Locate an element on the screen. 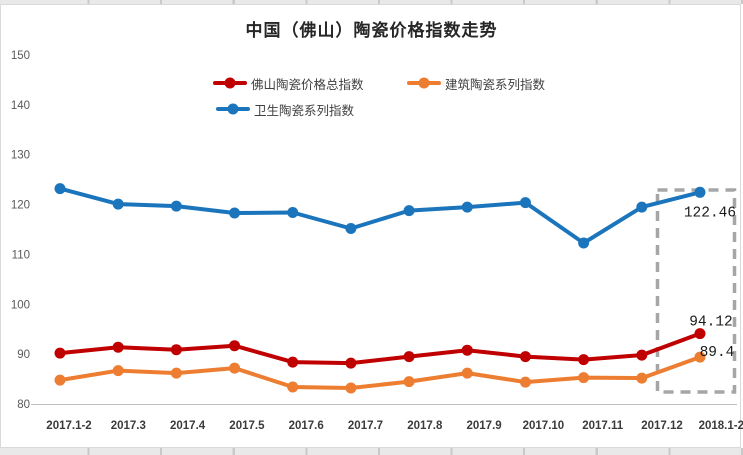  x-axis-tick-label: 2018.1-2 is located at coordinates (721, 426).